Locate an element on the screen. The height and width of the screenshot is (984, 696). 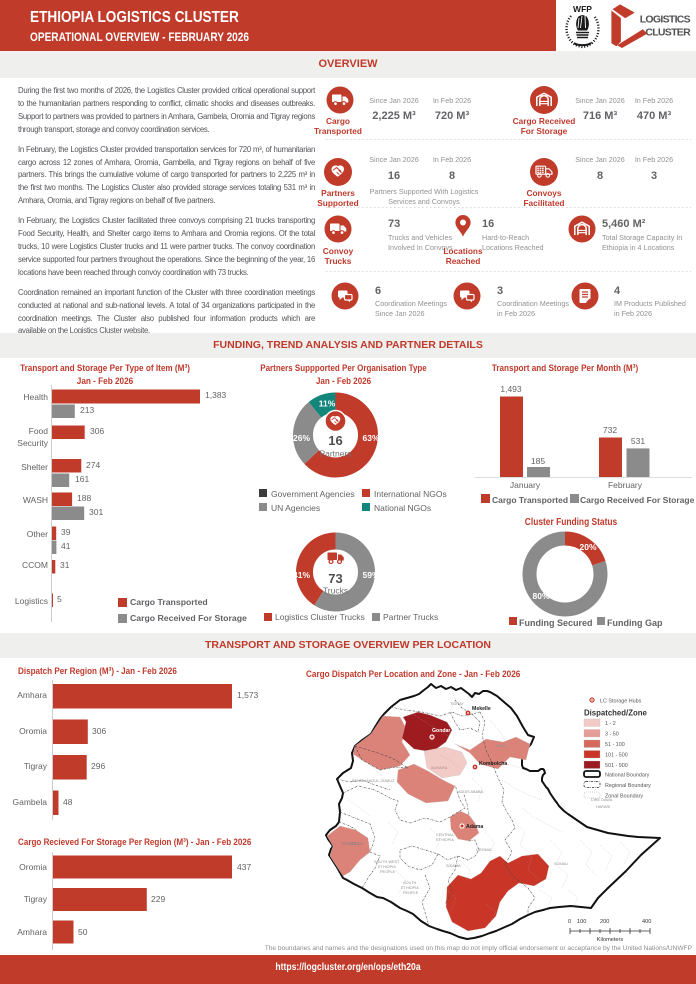
svg-text: 41% is located at coordinates (301, 575).